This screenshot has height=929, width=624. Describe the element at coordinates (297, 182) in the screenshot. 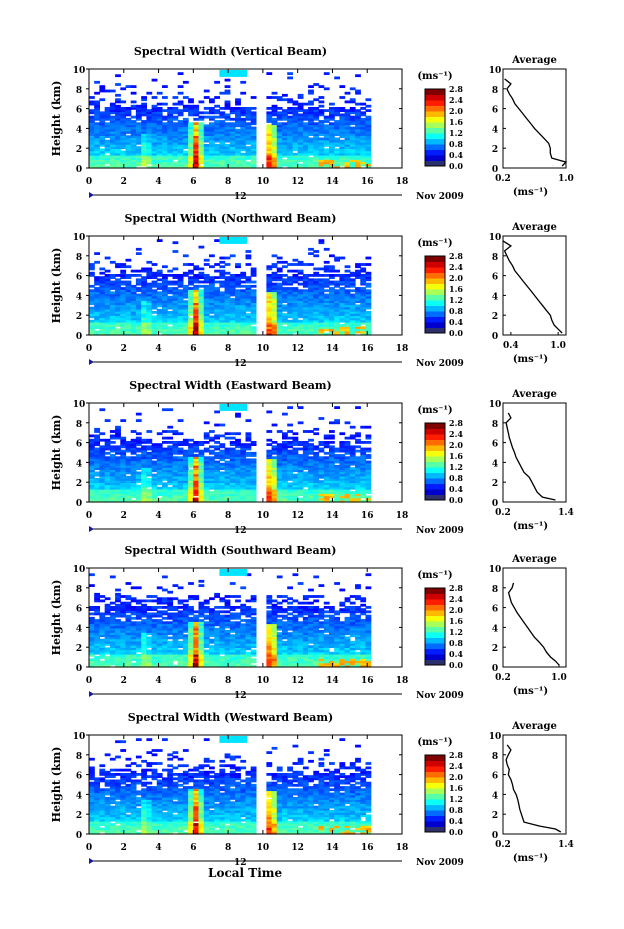

I see `x-tick-label: 12` at that location.